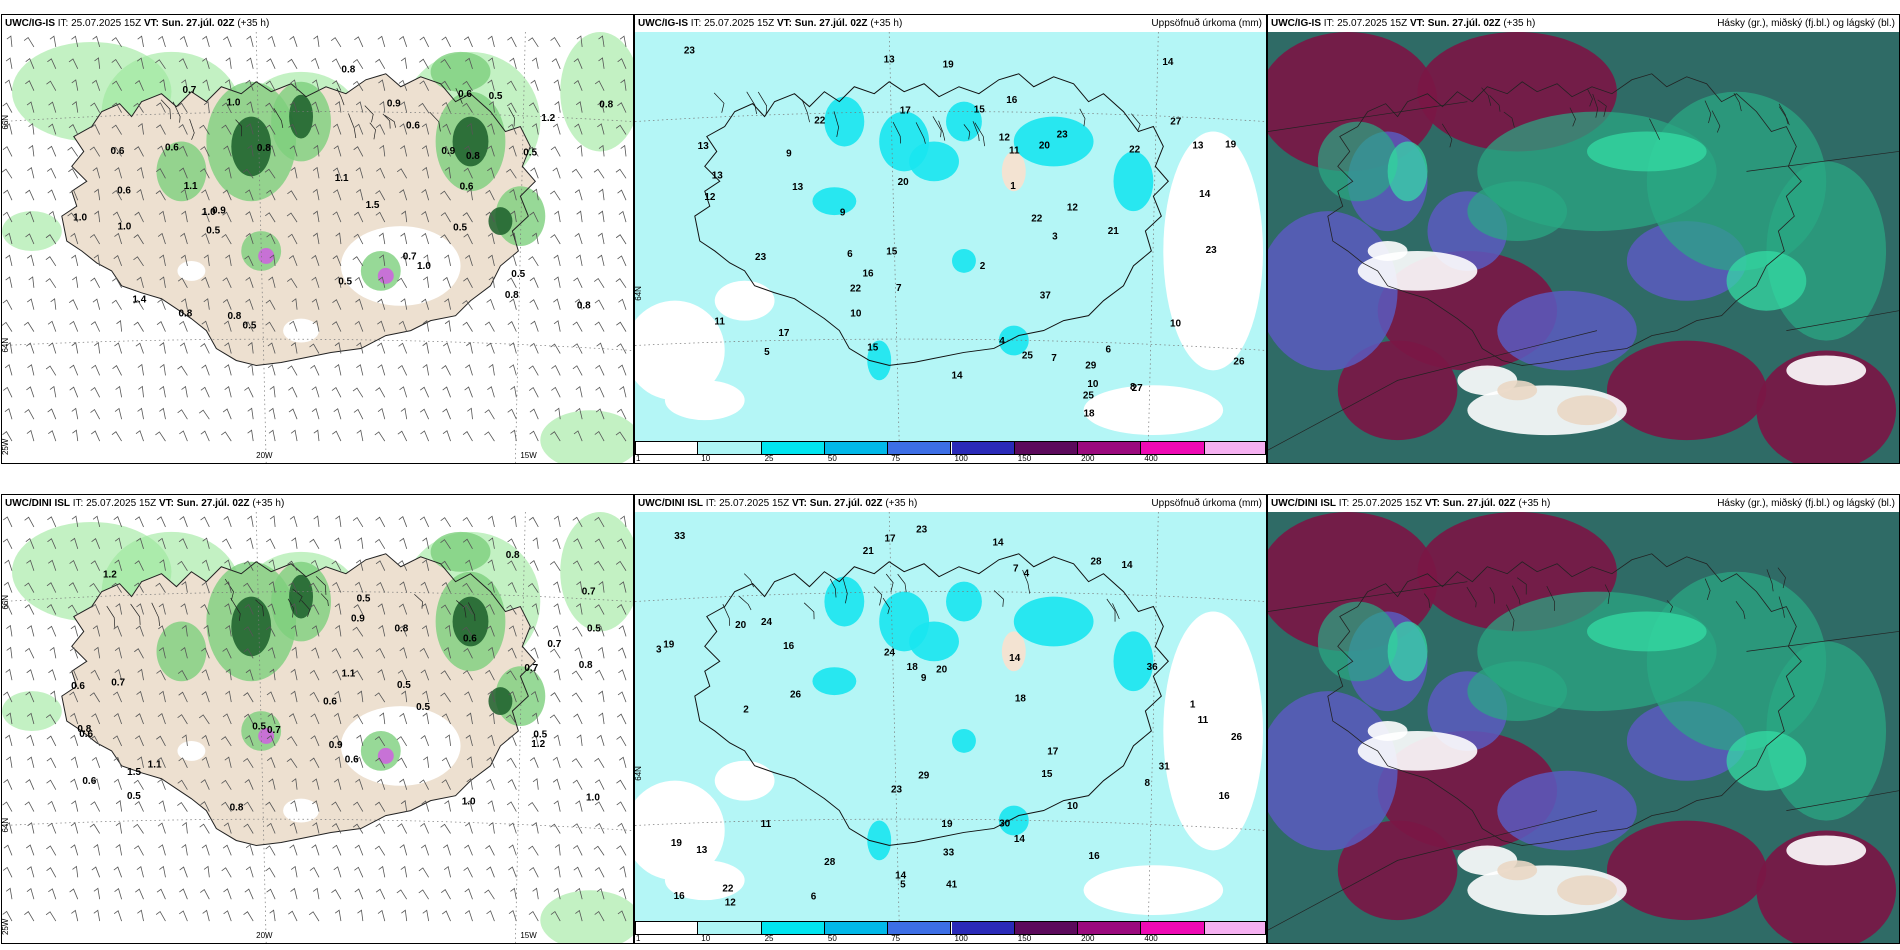 Image resolution: width=1900 pixels, height=950 pixels. What do you see at coordinates (961, 458) in the screenshot?
I see `colorbar-tick-label: 100` at bounding box center [961, 458].